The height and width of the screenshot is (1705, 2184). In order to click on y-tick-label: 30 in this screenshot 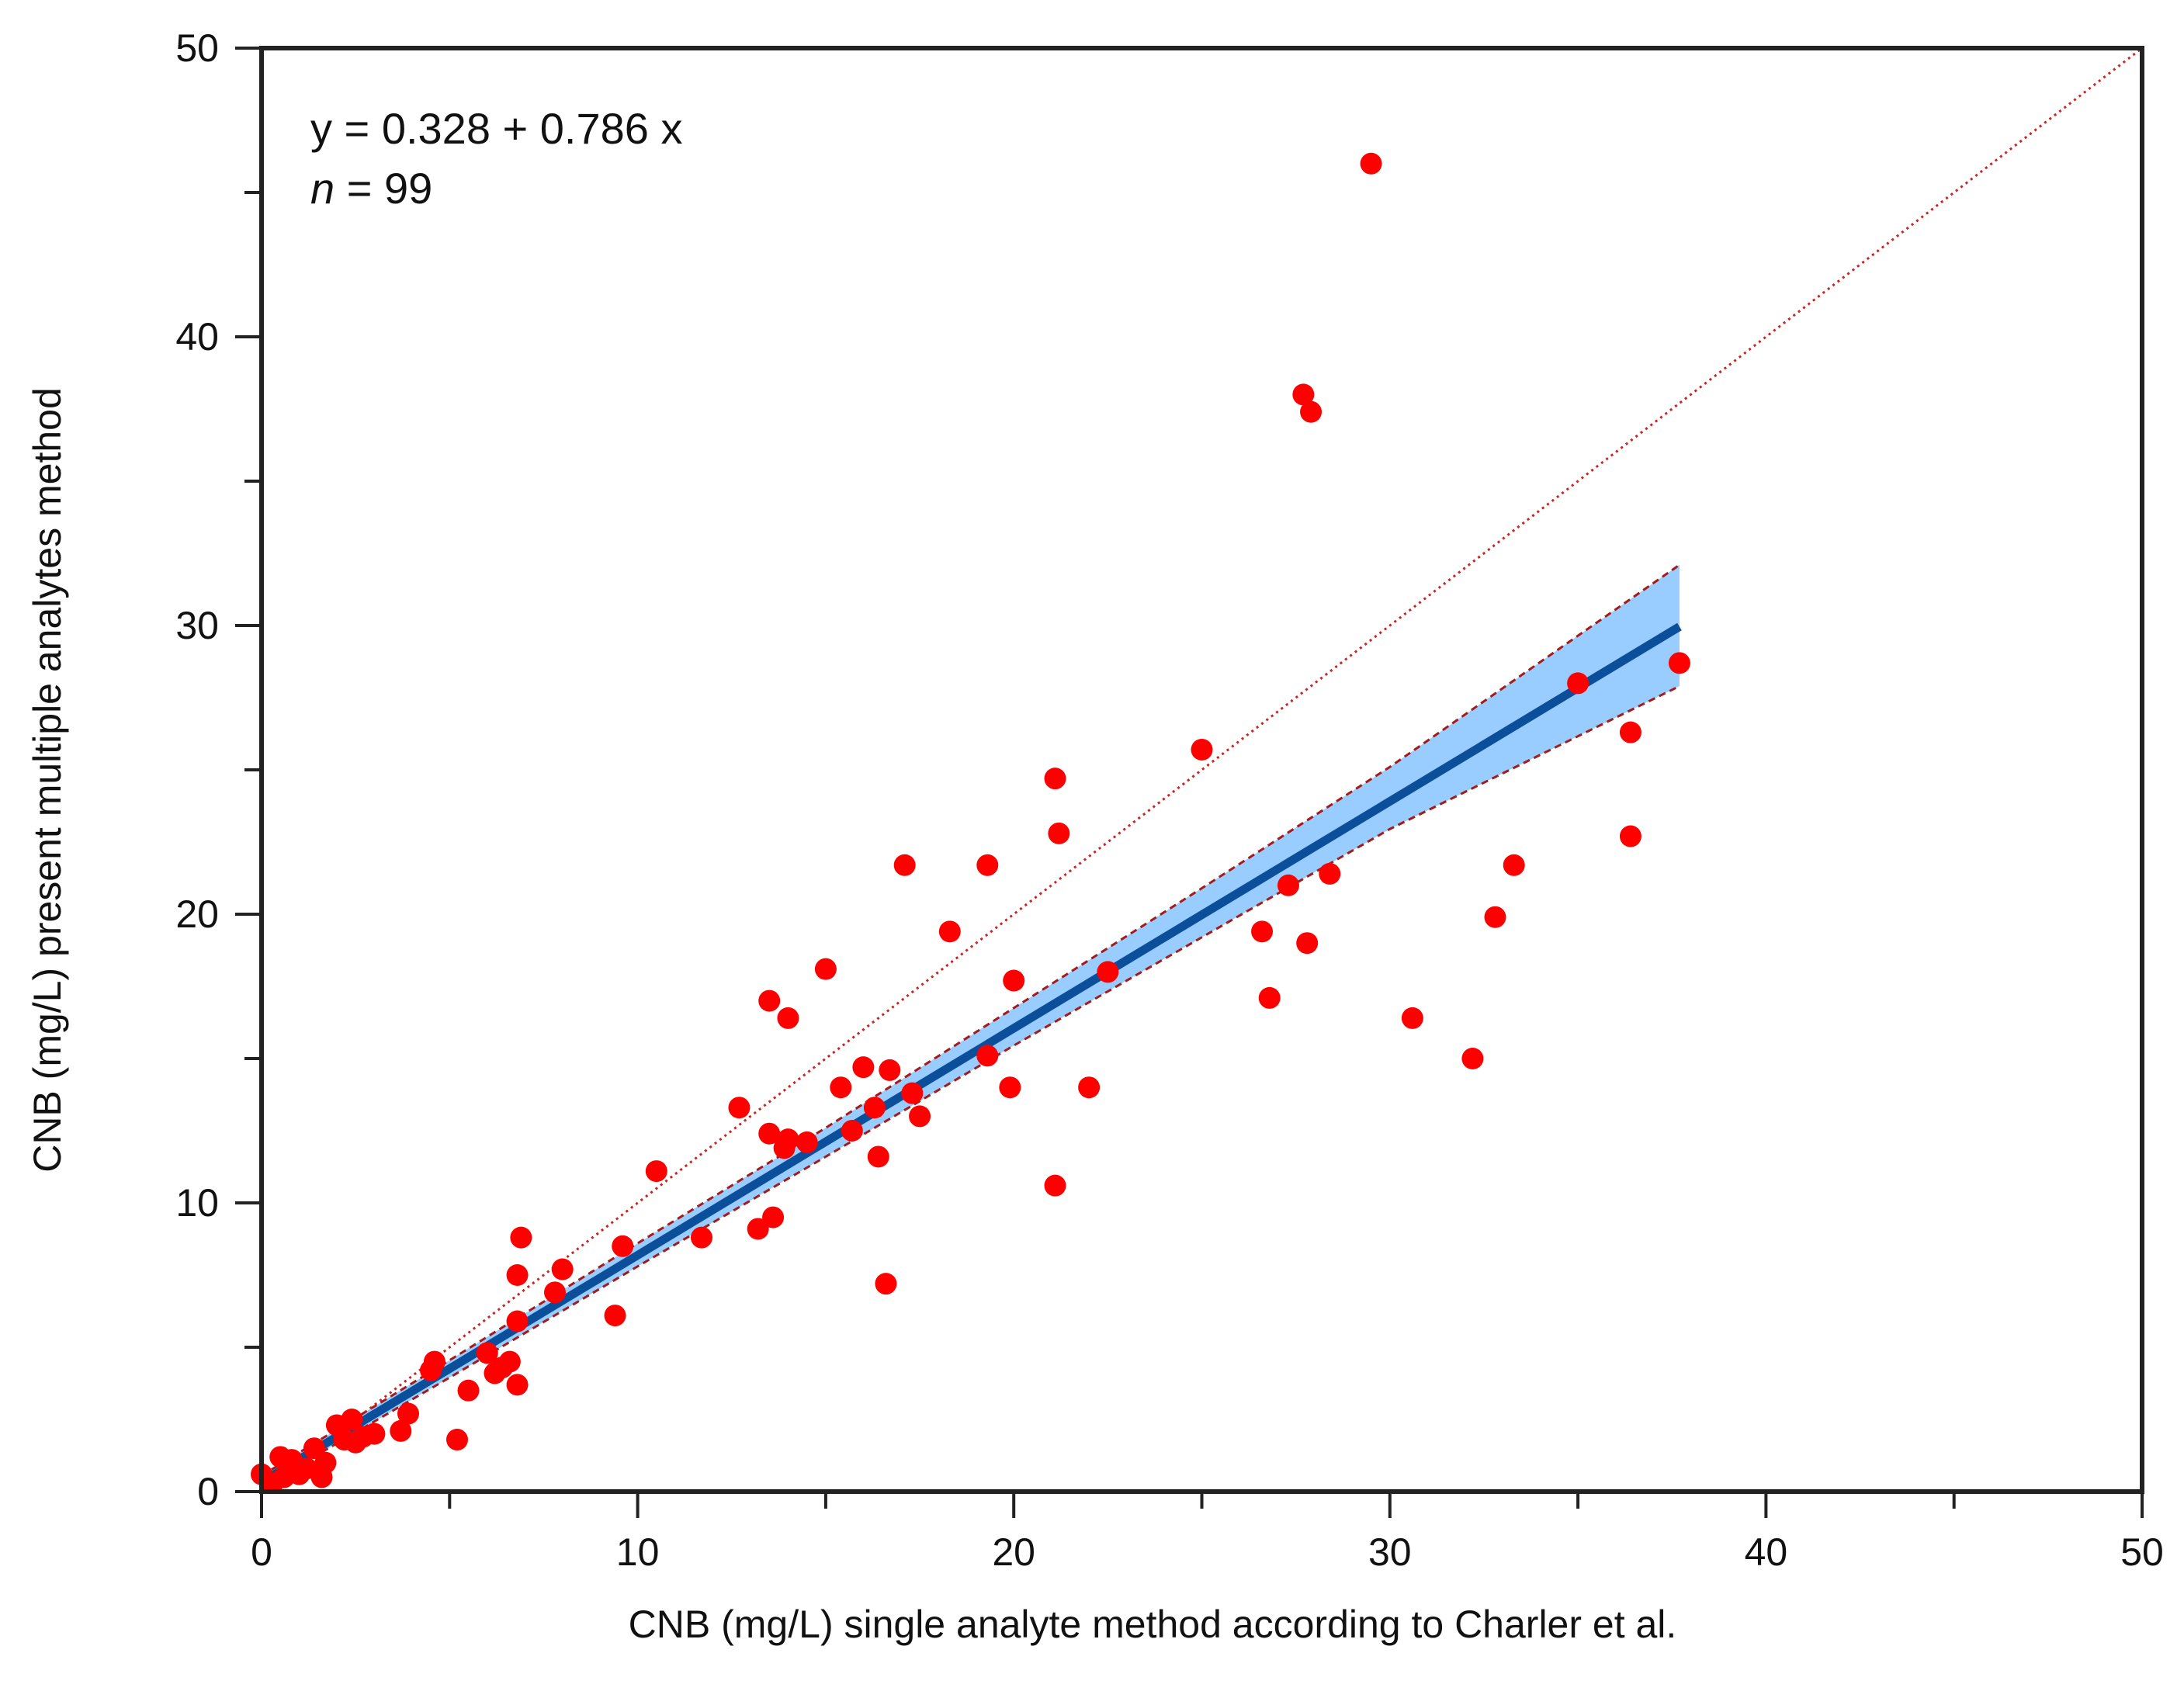, I will do `click(197, 625)`.